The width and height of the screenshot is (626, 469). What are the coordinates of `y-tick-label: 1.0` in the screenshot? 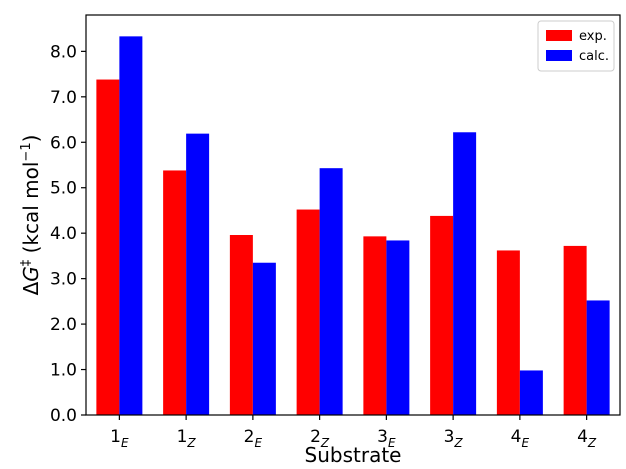 It's located at (63, 371).